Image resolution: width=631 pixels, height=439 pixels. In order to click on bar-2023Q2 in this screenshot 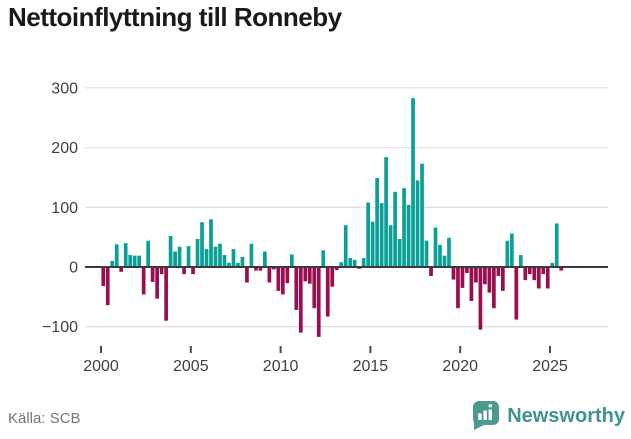, I will do `click(520, 261)`.